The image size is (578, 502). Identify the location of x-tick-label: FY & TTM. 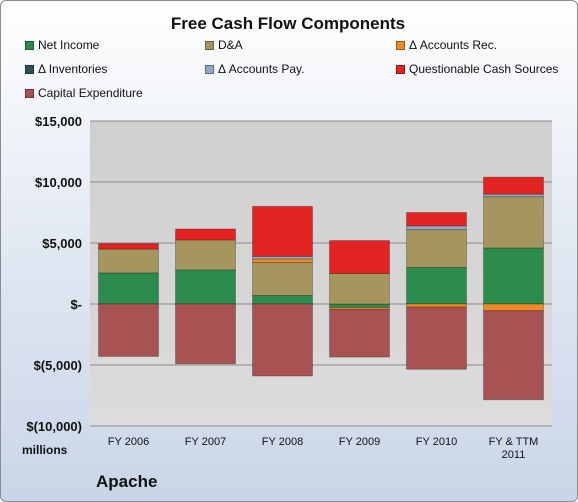
(514, 442).